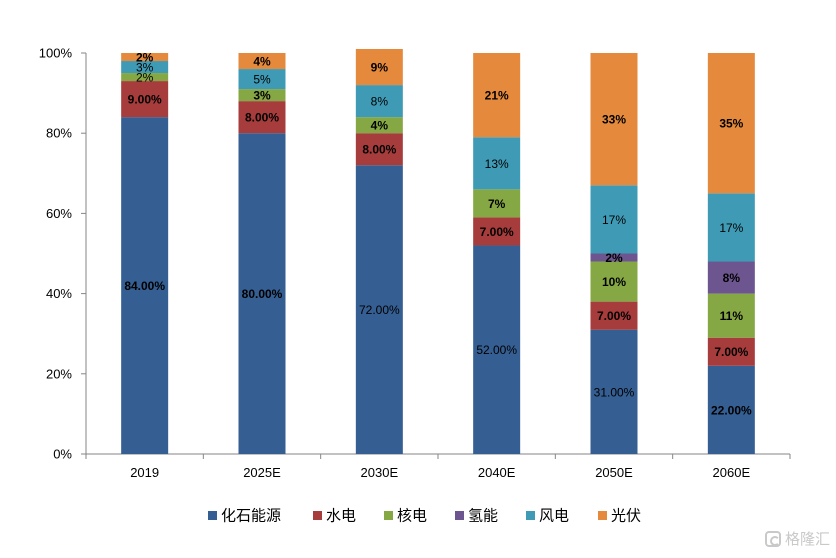 Image resolution: width=836 pixels, height=558 pixels. What do you see at coordinates (807, 539) in the screenshot?
I see `watermark-text: 格隆汇` at bounding box center [807, 539].